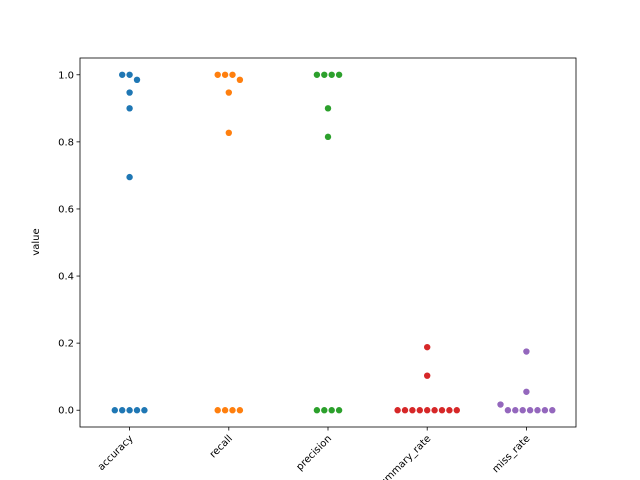 The image size is (640, 480). What do you see at coordinates (66, 209) in the screenshot?
I see `y-tick-label: 0.6` at bounding box center [66, 209].